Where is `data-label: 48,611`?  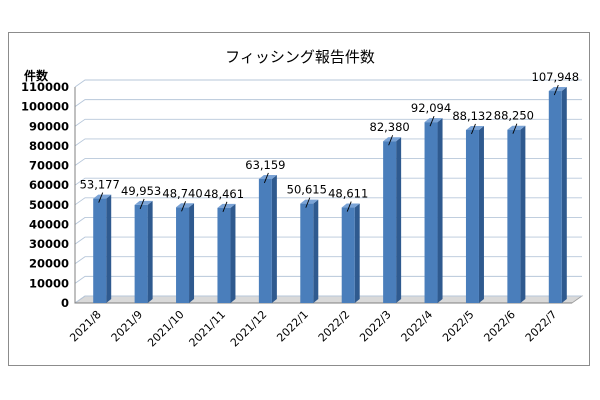 data-label: 48,611 is located at coordinates (348, 194).